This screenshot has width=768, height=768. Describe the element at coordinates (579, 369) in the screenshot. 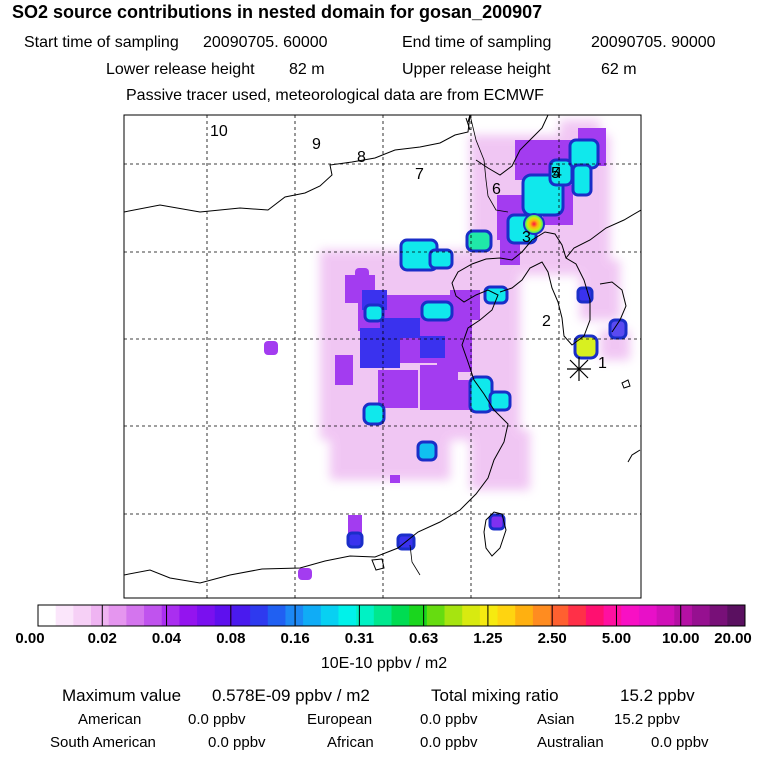

I see `receptor-marker` at that location.